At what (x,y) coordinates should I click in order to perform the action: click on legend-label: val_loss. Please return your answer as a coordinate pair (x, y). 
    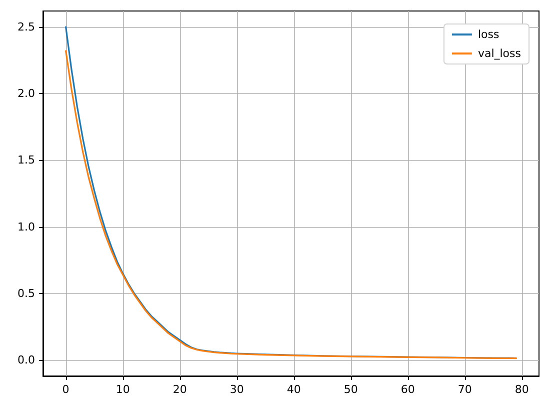
    Looking at the image, I should click on (500, 53).